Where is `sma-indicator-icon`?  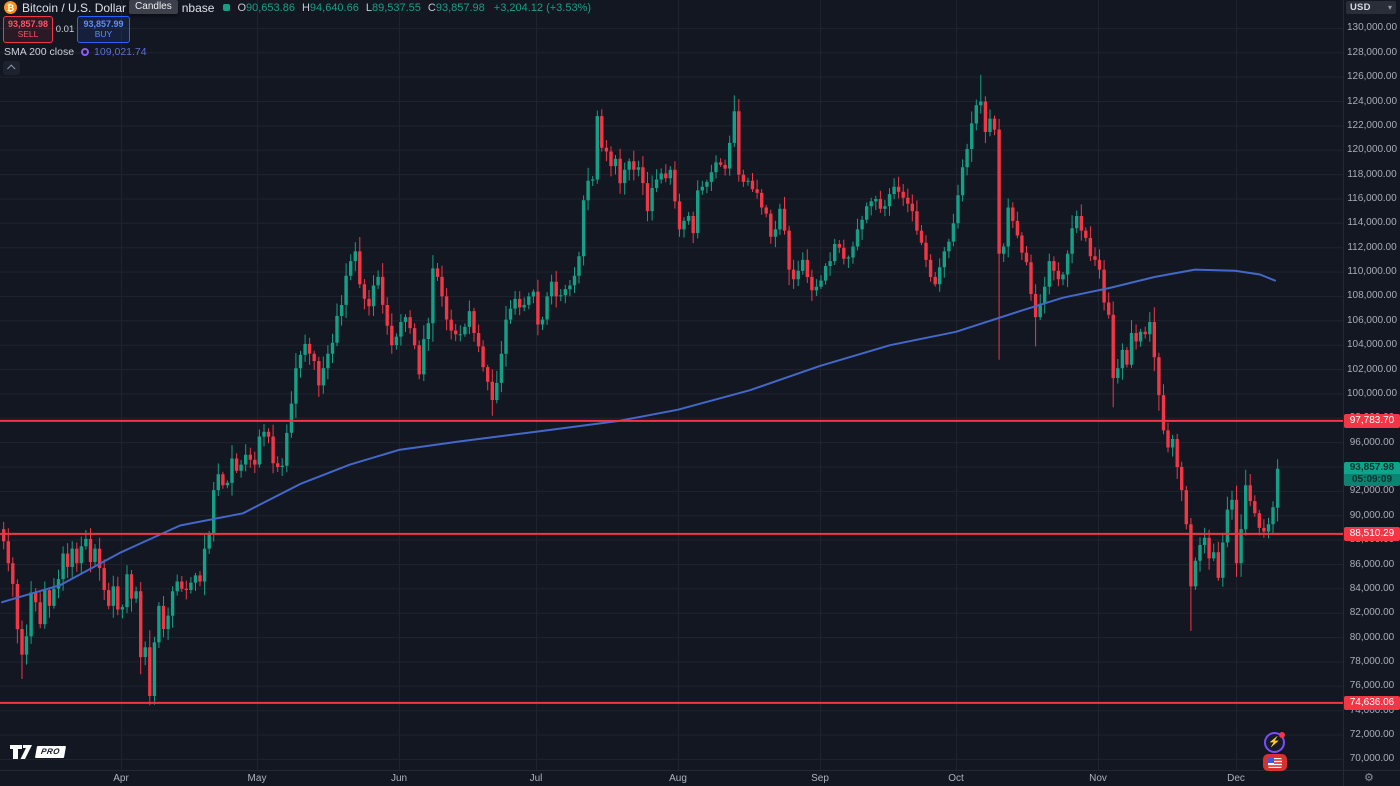
sma-indicator-icon is located at coordinates (85, 52).